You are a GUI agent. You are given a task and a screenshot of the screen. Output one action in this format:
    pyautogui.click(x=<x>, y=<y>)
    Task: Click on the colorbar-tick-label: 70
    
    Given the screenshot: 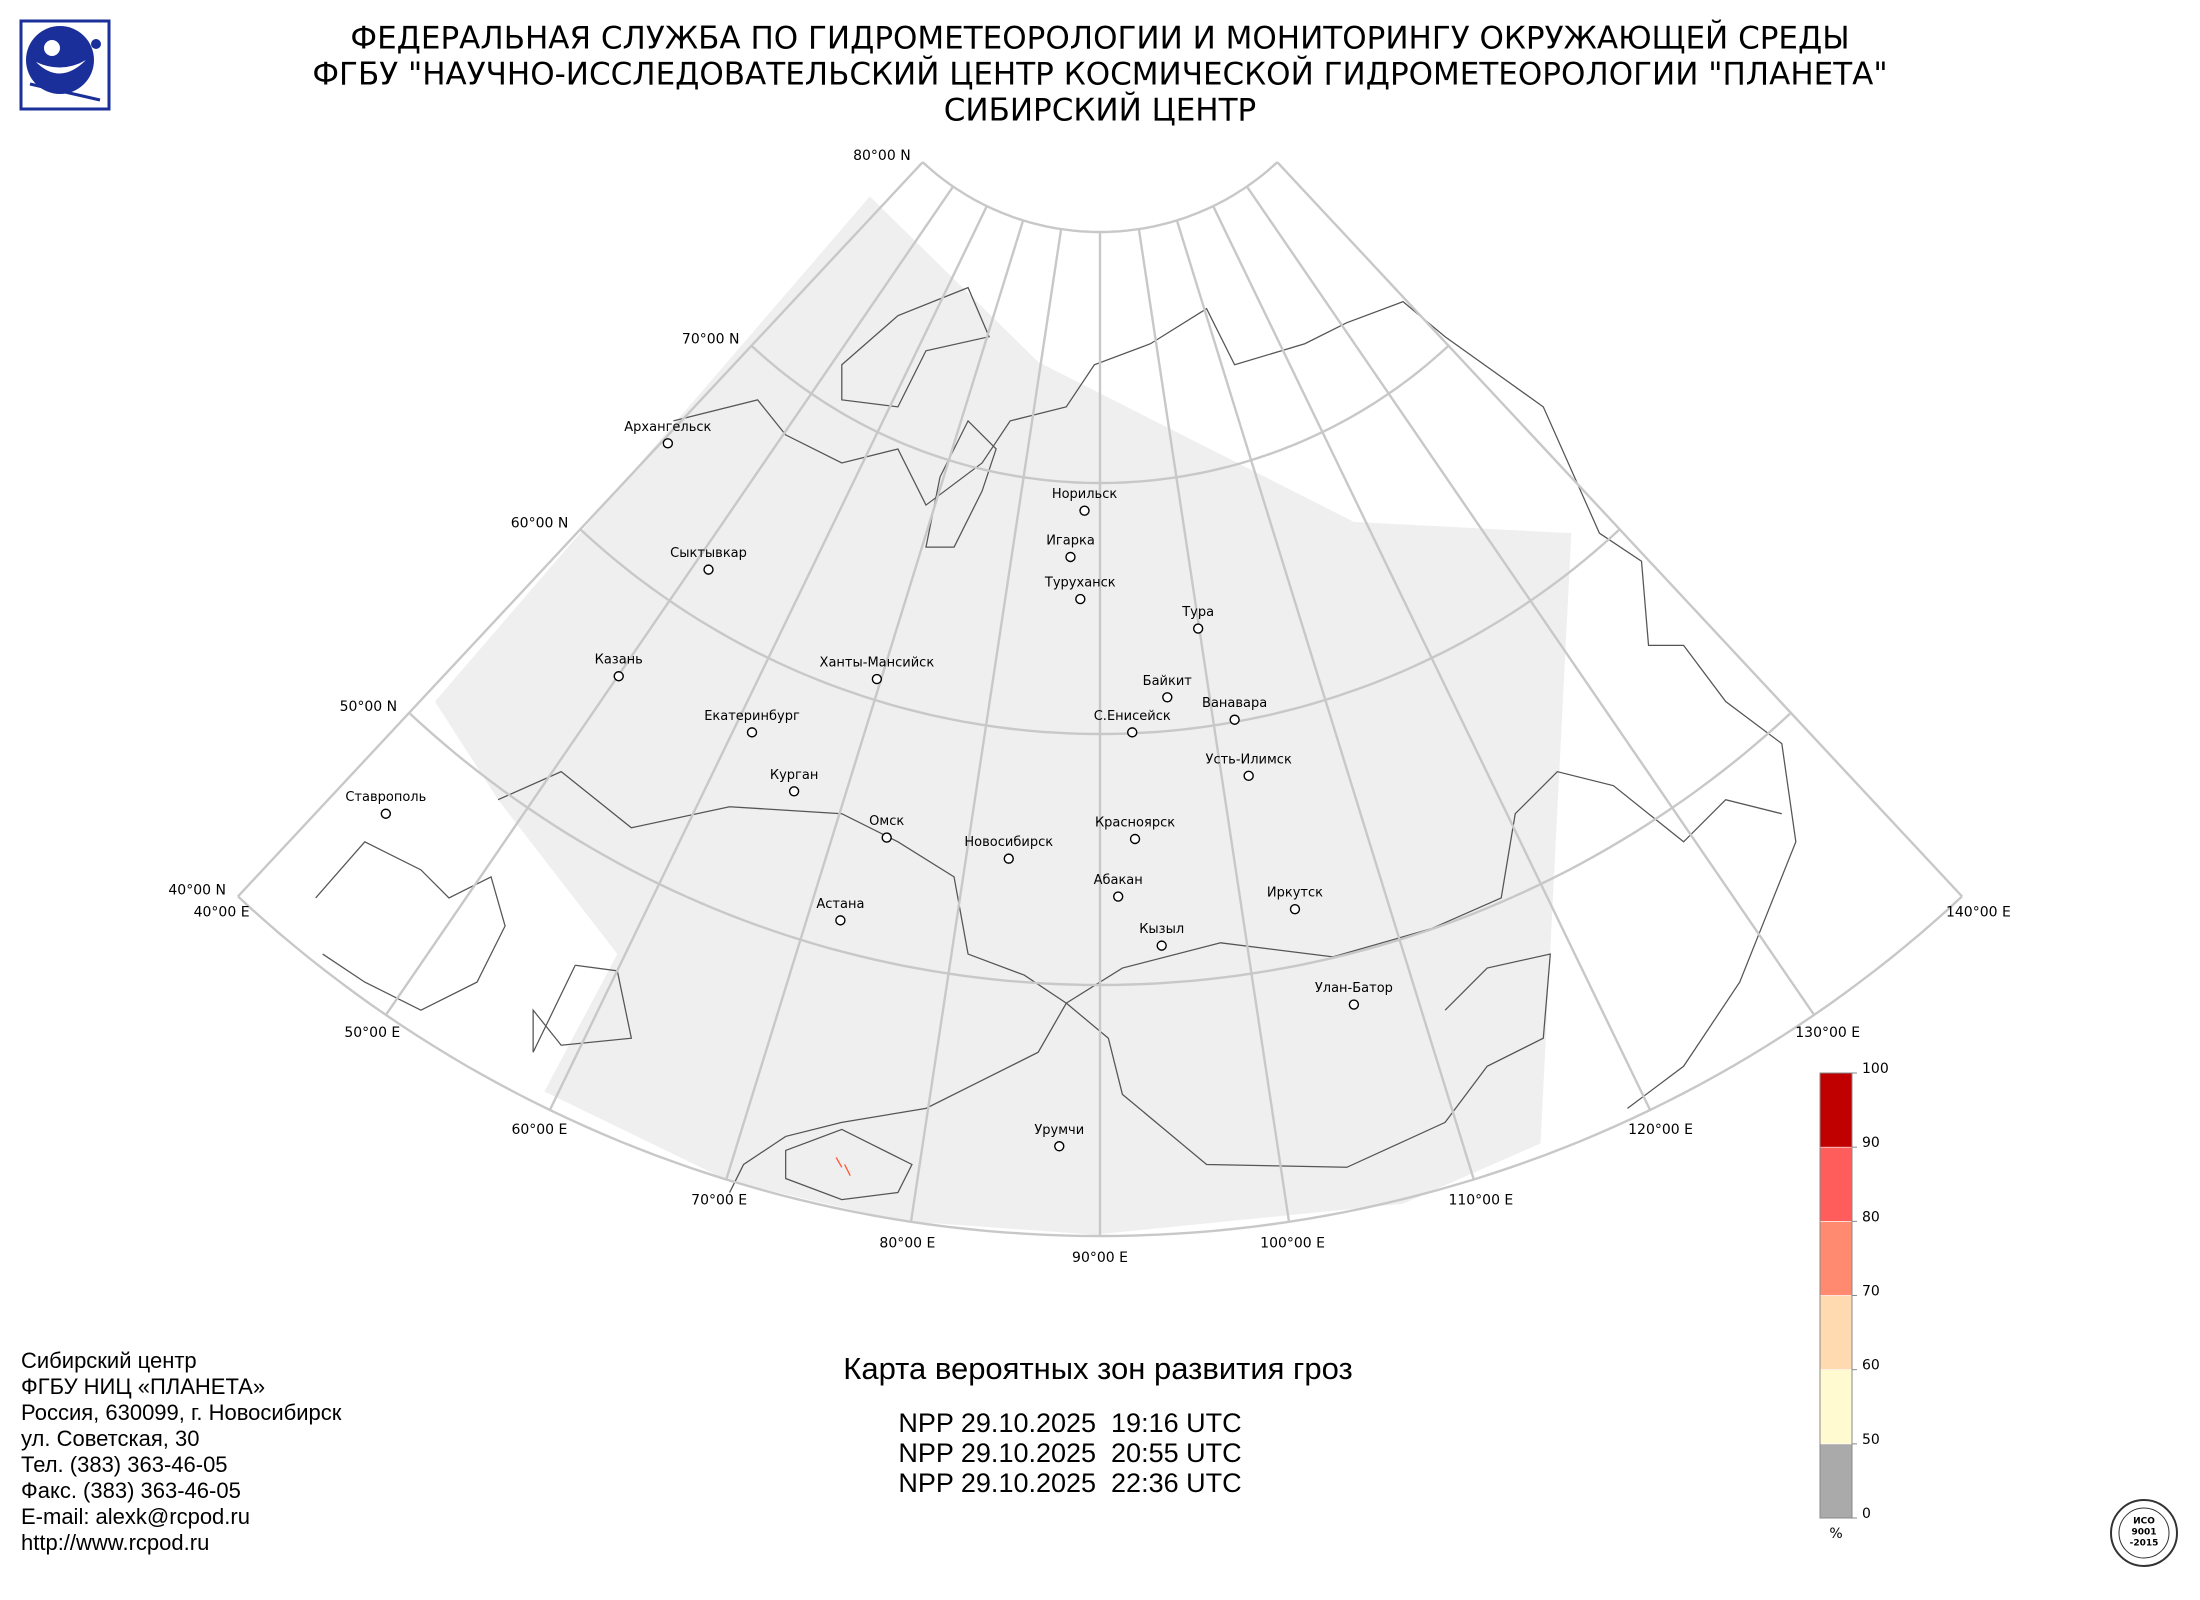 What is the action you would take?
    pyautogui.click(x=1871, y=1292)
    